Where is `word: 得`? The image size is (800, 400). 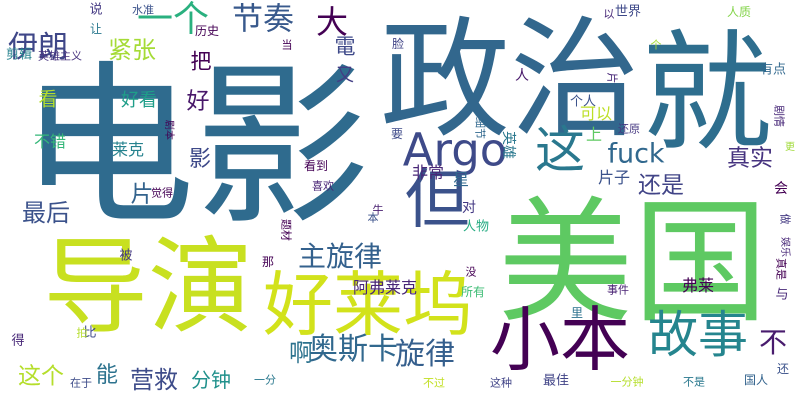 word: 得 is located at coordinates (18, 341).